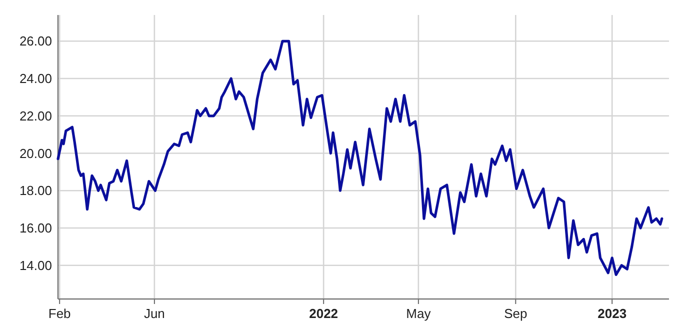  I want to click on x-tick-label: May, so click(419, 313).